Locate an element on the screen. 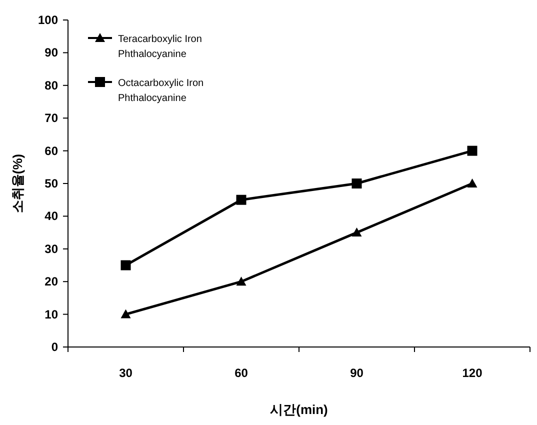 The height and width of the screenshot is (425, 537). x-tick-label: 120 is located at coordinates (472, 373).